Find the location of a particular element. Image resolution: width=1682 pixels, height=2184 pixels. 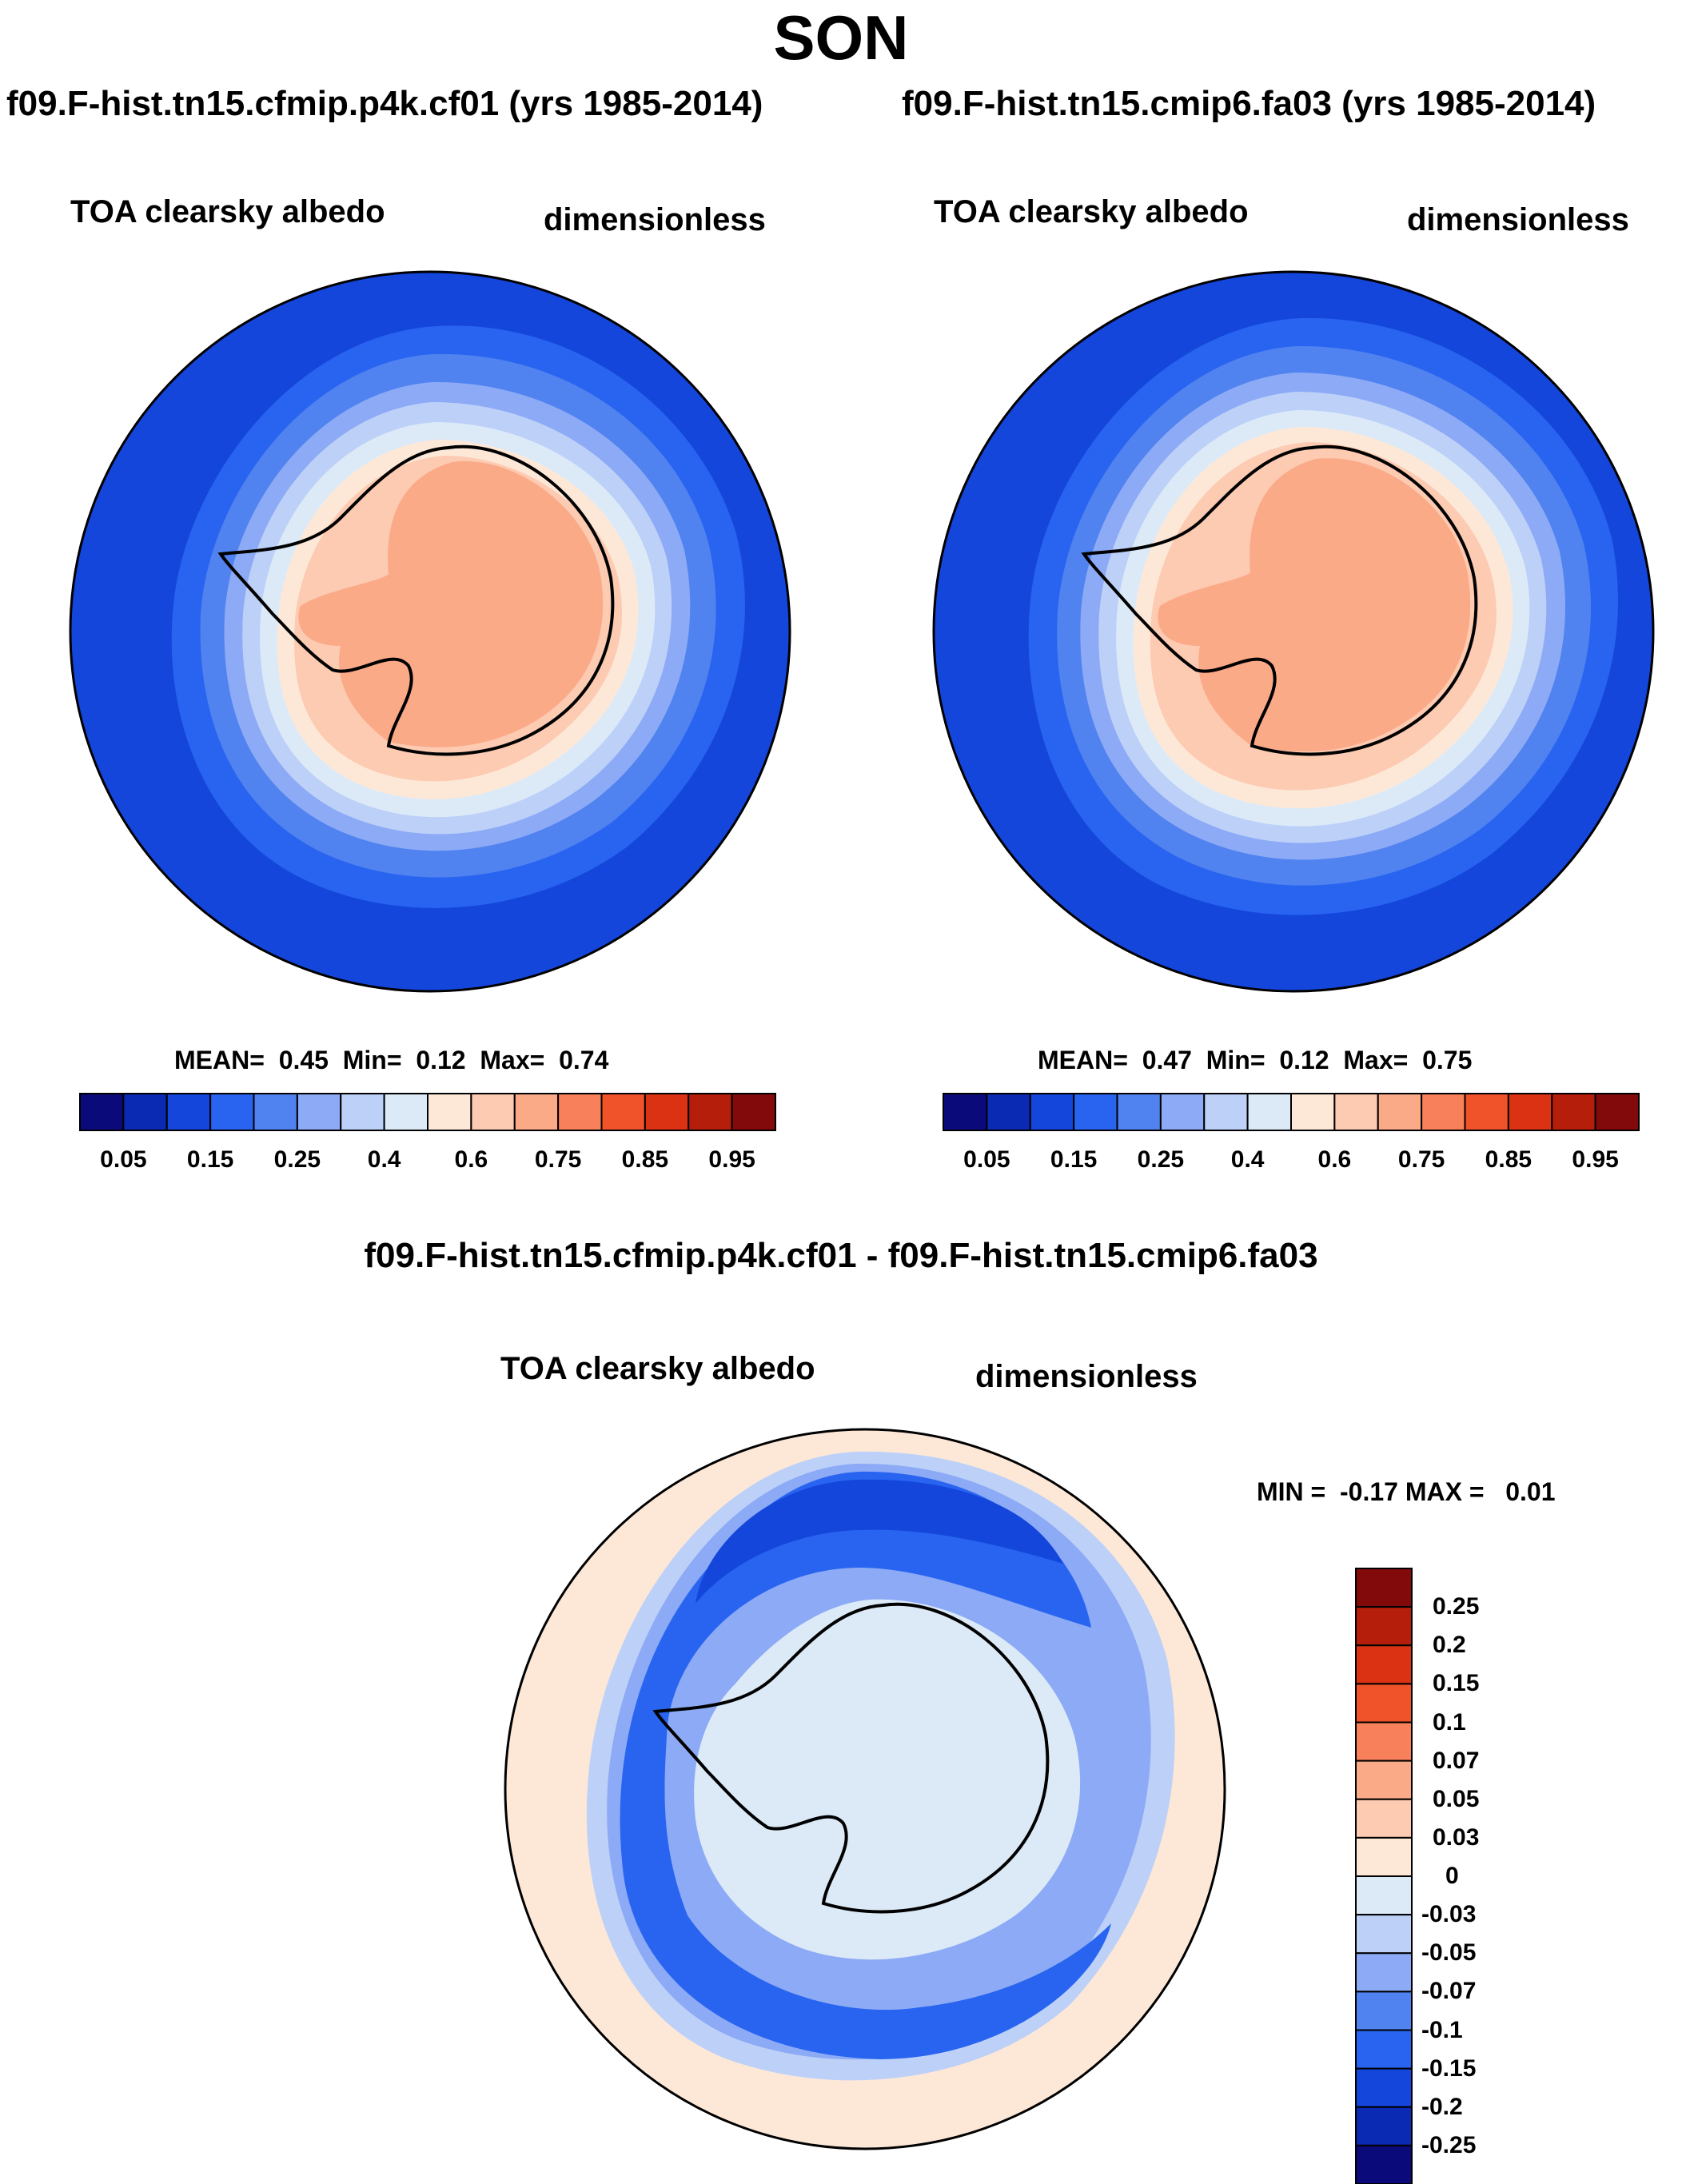

diff-units-label: dimensionless is located at coordinates (1086, 1376).